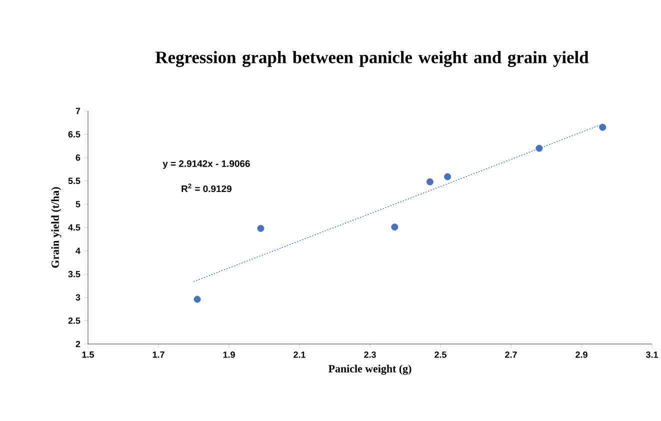 The image size is (661, 421). What do you see at coordinates (229, 355) in the screenshot?
I see `x-tick-label: 1.9` at bounding box center [229, 355].